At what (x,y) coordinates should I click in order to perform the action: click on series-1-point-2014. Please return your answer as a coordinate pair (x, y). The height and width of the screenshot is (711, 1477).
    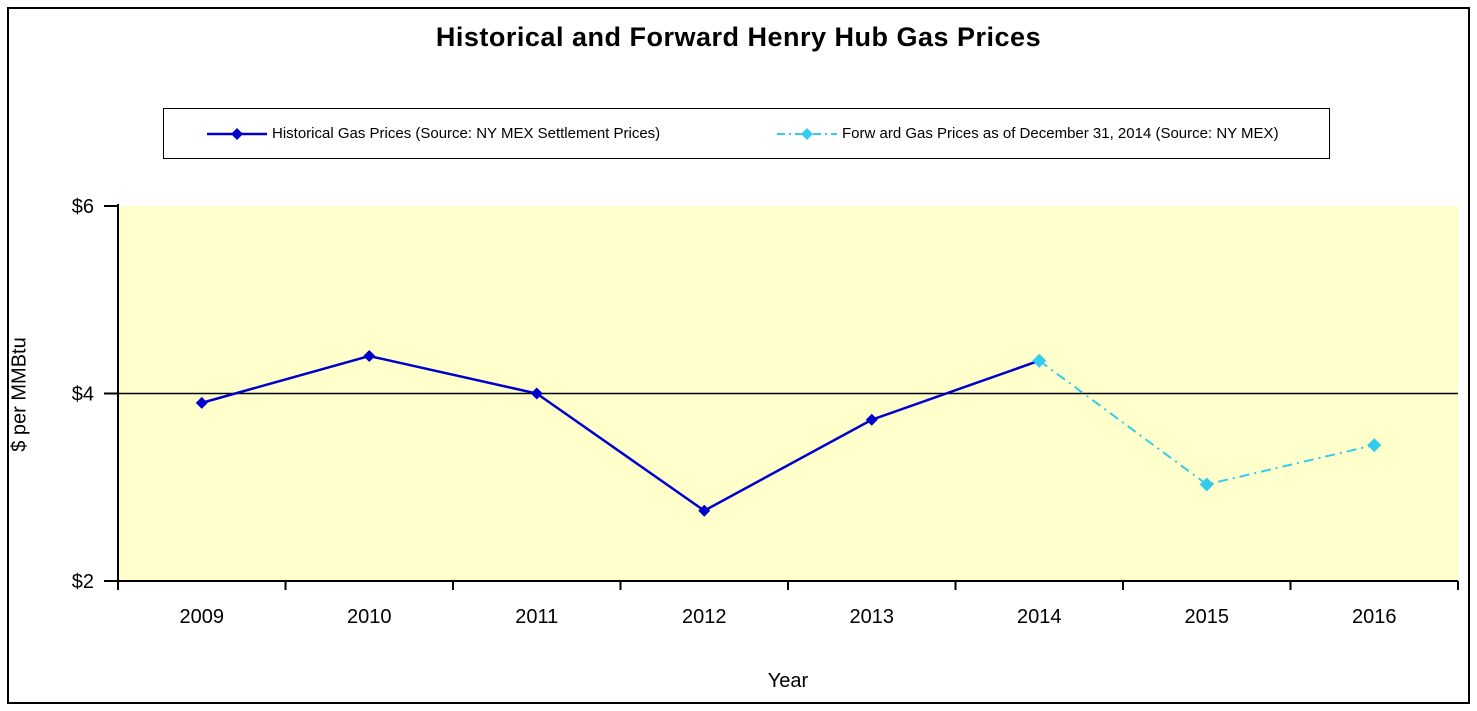
    Looking at the image, I should click on (1039, 360).